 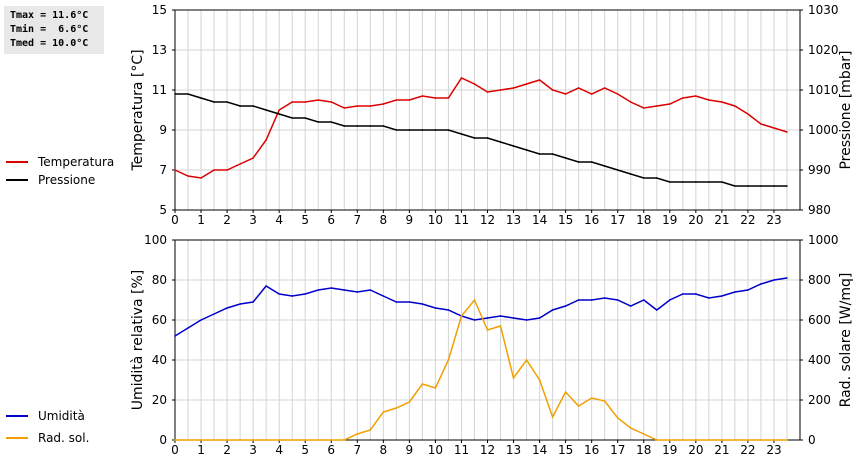 What do you see at coordinates (513, 220) in the screenshot?
I see `x-tick-label: 13` at bounding box center [513, 220].